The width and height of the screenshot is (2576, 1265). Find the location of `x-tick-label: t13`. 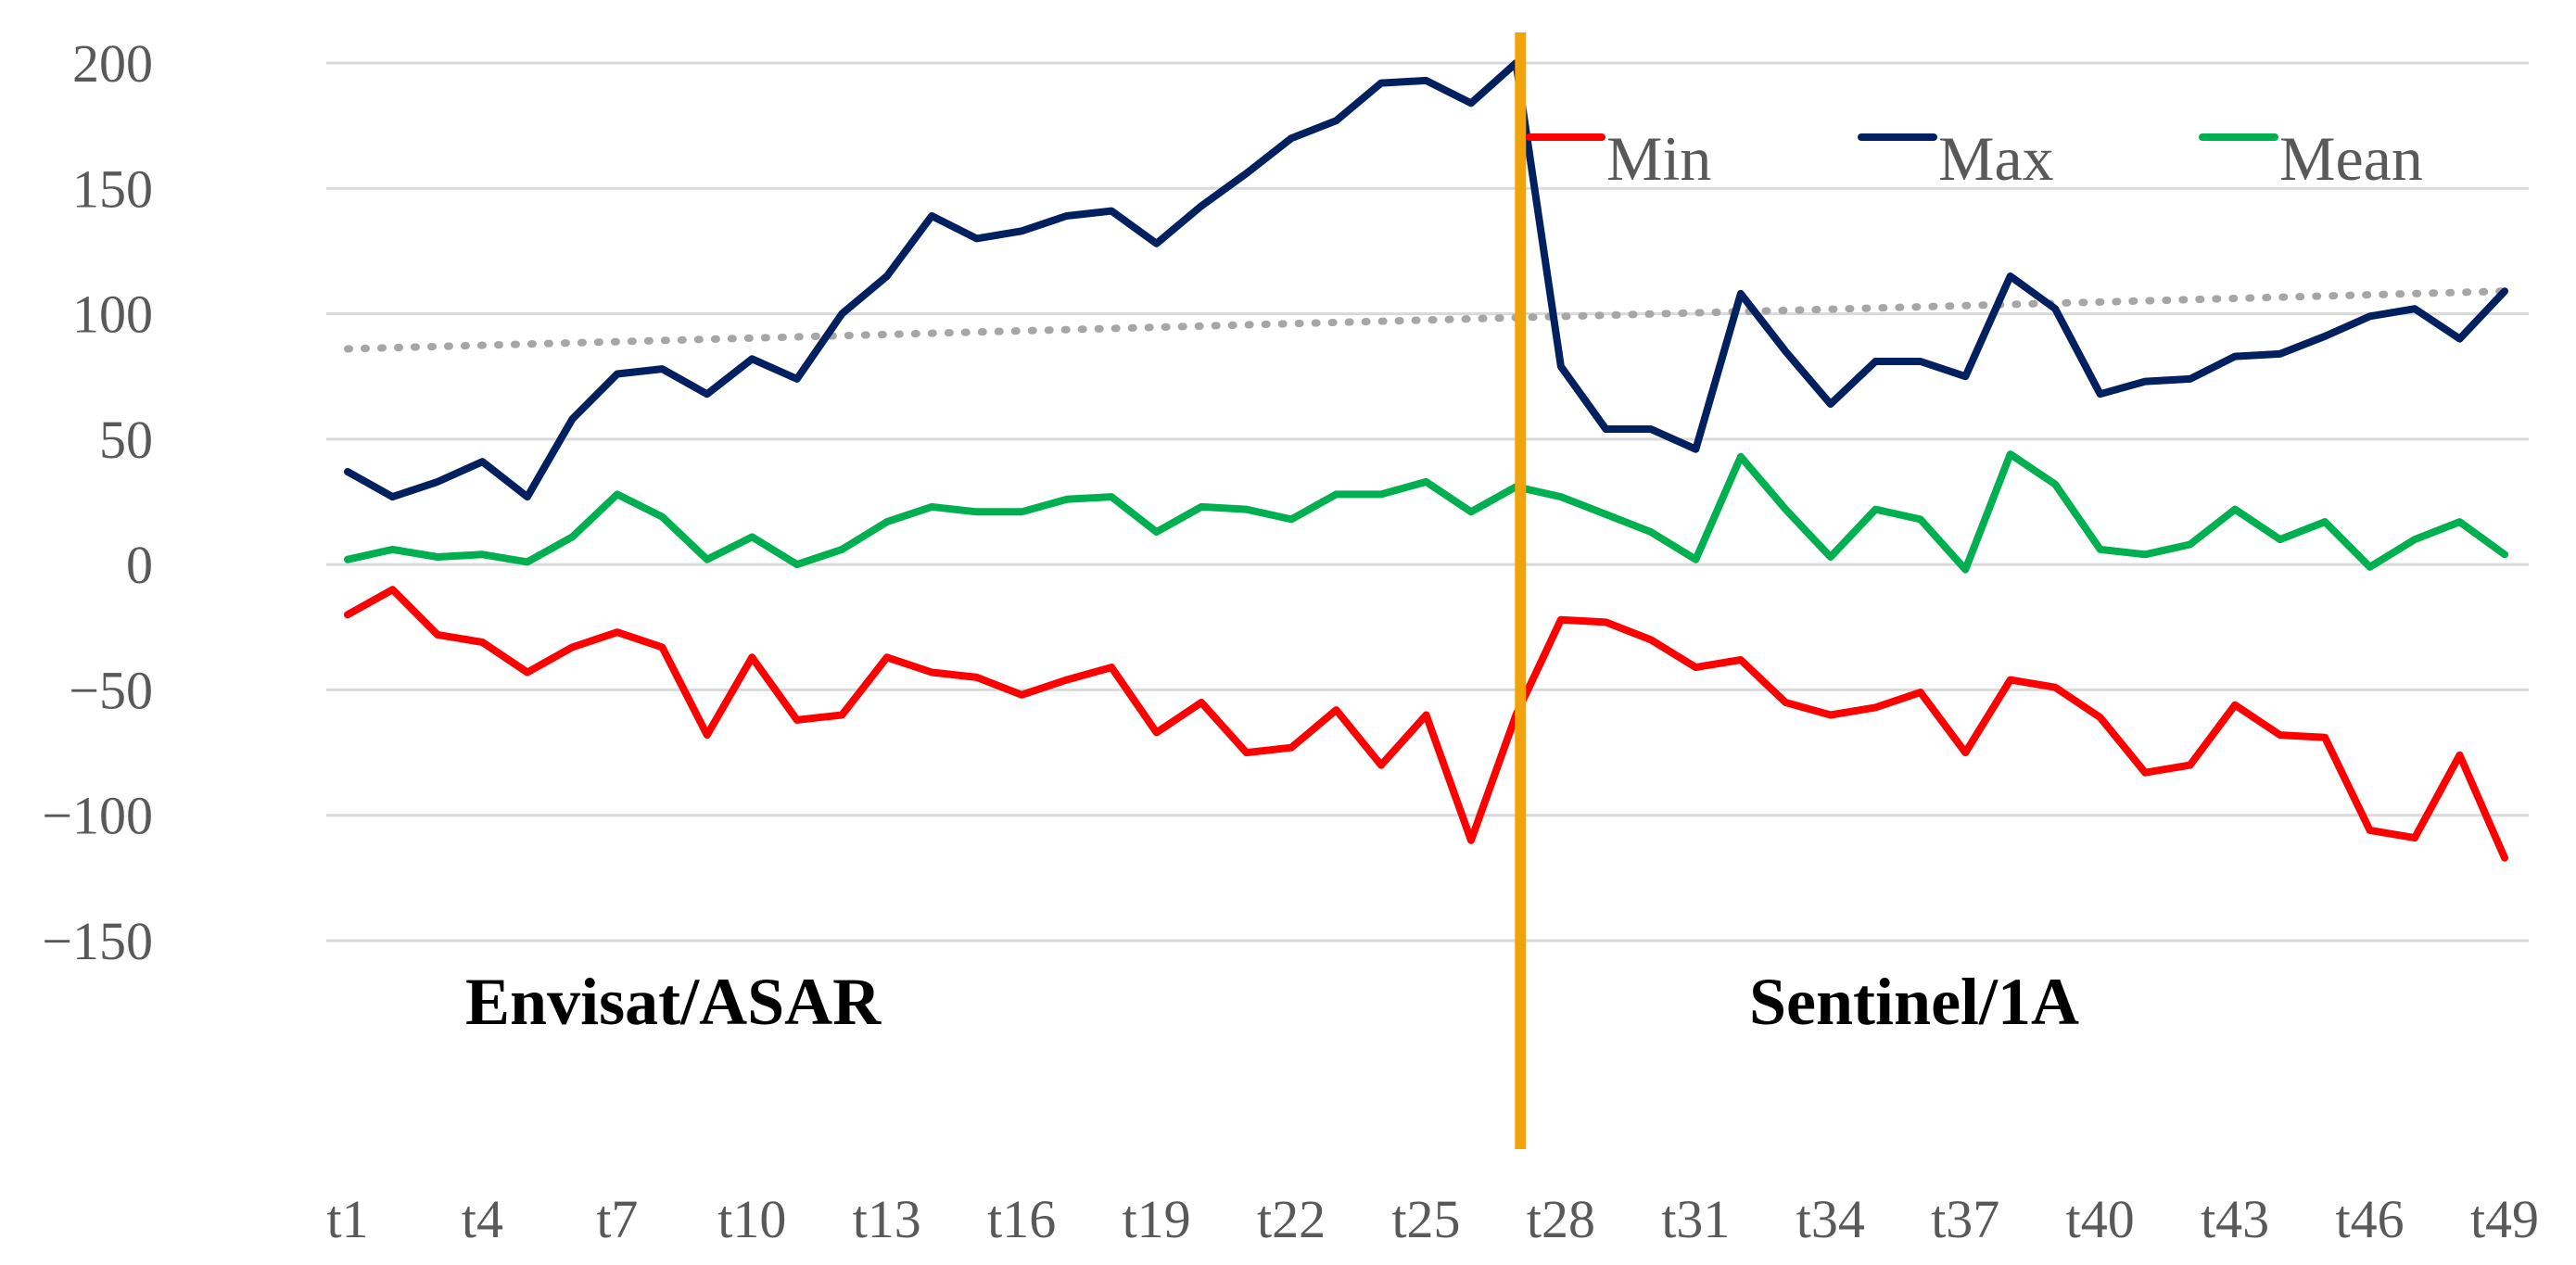

x-tick-label: t13 is located at coordinates (887, 1219).